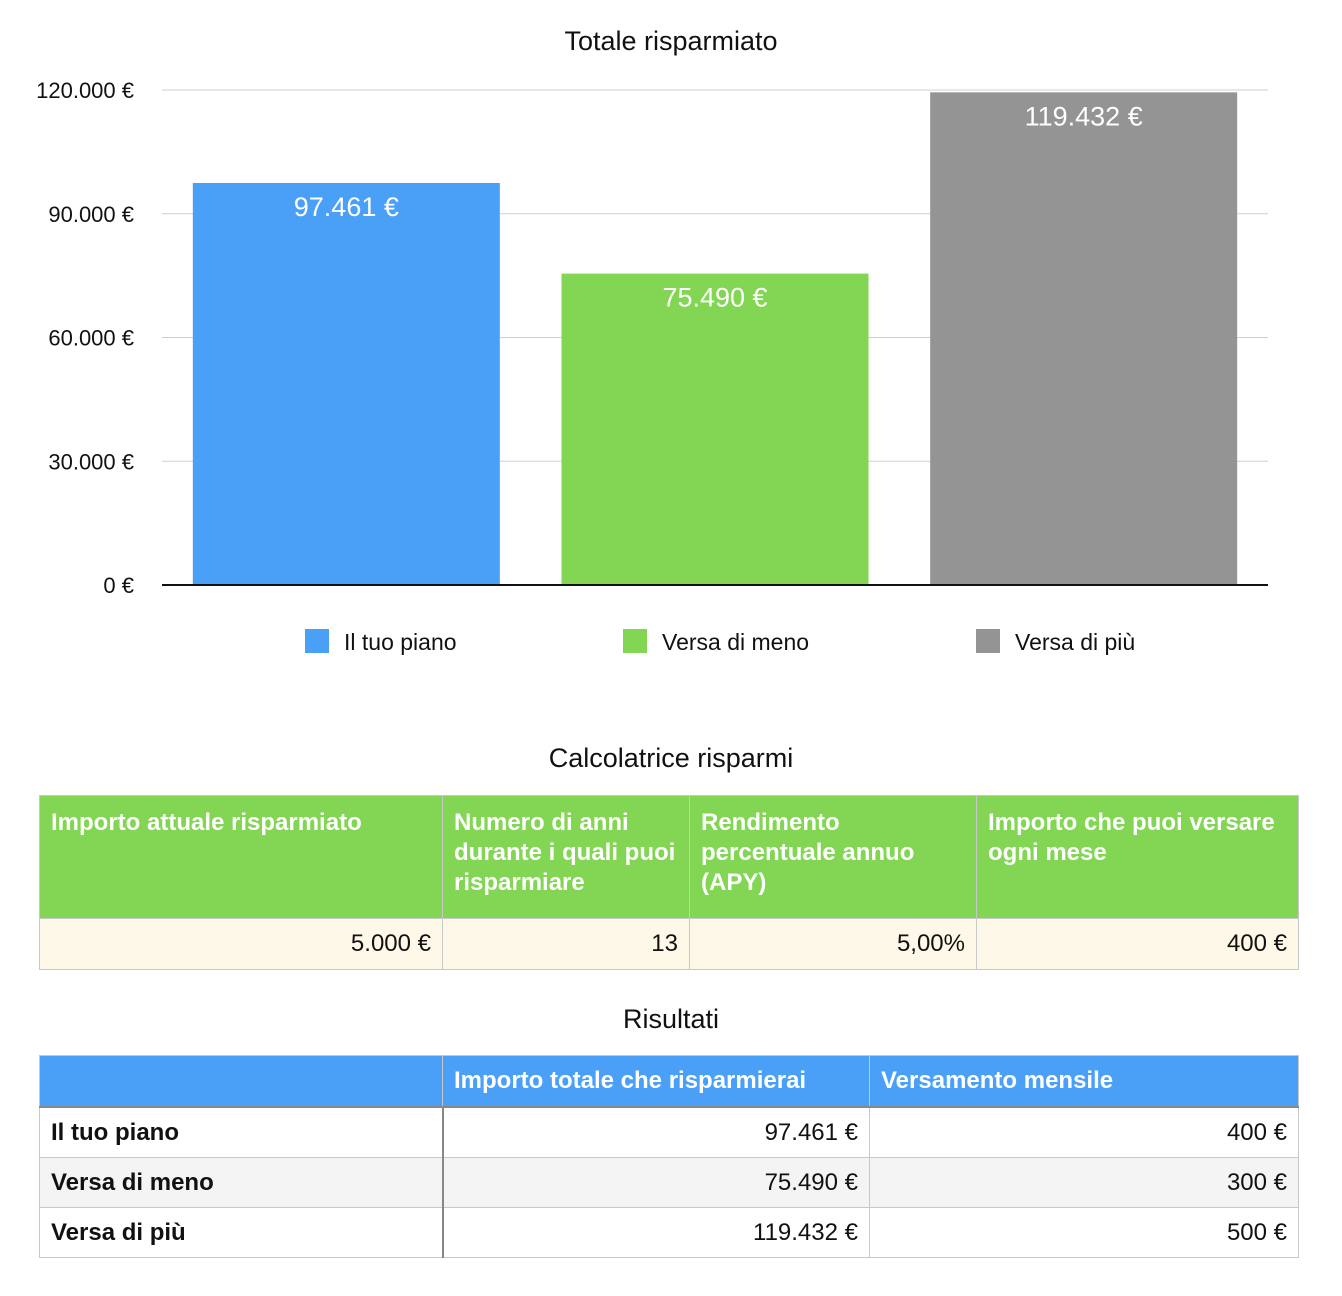 The width and height of the screenshot is (1342, 1296). I want to click on calculator-value-row: 5.000 € 13 5,00% 400 €, so click(669, 944).